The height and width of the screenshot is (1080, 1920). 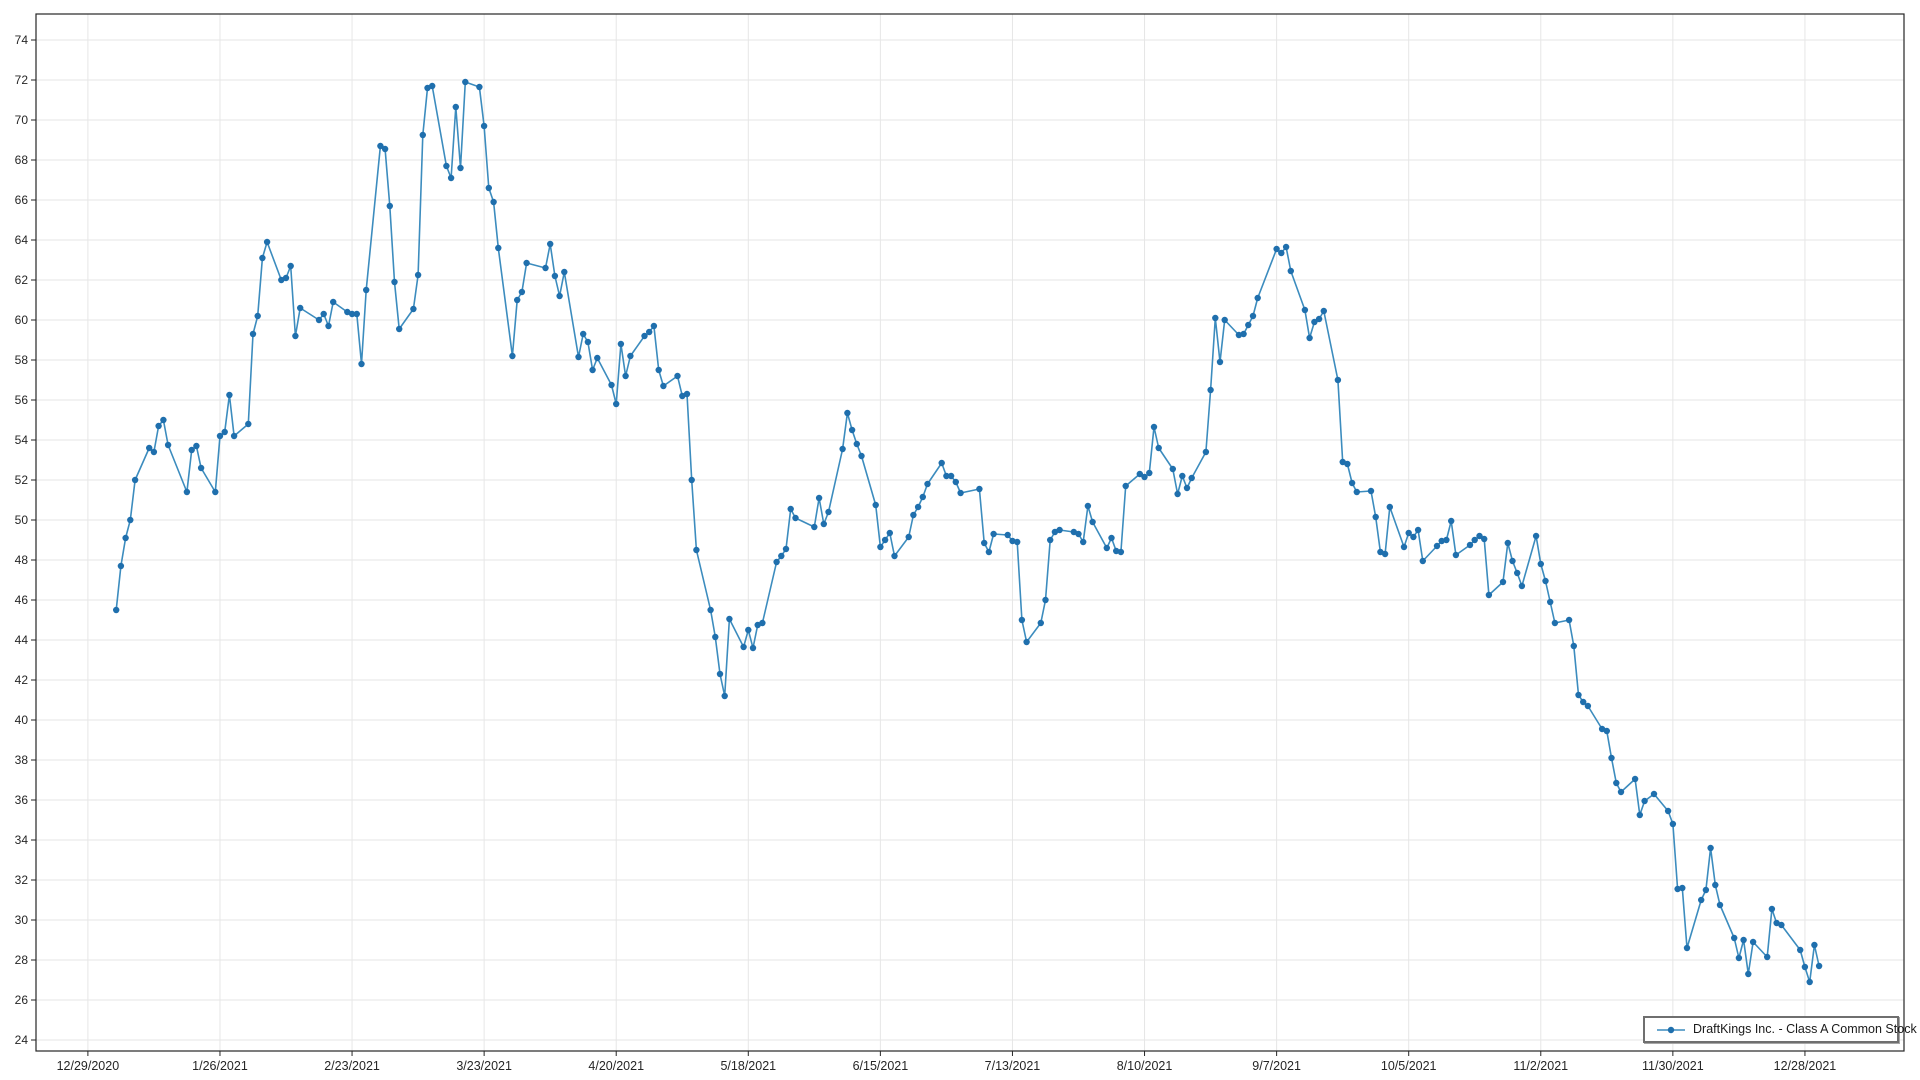 I want to click on y-tick-label: 46, so click(x=22, y=600).